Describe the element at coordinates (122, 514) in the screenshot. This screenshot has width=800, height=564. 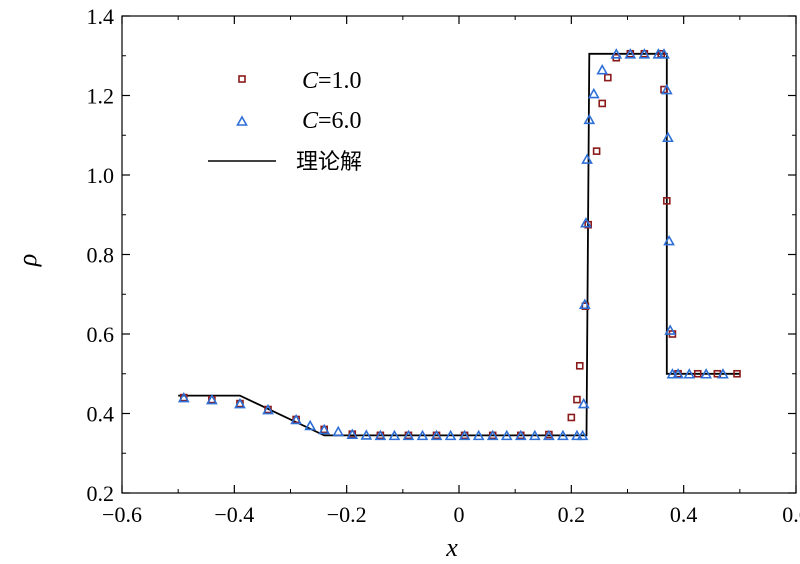
I see `x-tick-label: −0.6` at that location.